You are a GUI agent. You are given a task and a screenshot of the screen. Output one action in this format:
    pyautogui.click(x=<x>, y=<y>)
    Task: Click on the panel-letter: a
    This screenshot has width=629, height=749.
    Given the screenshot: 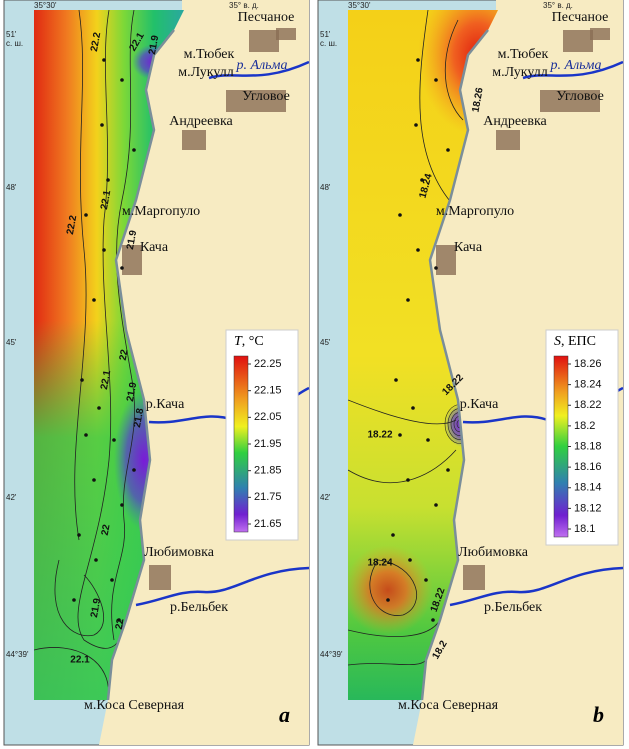 What is the action you would take?
    pyautogui.click(x=284, y=714)
    